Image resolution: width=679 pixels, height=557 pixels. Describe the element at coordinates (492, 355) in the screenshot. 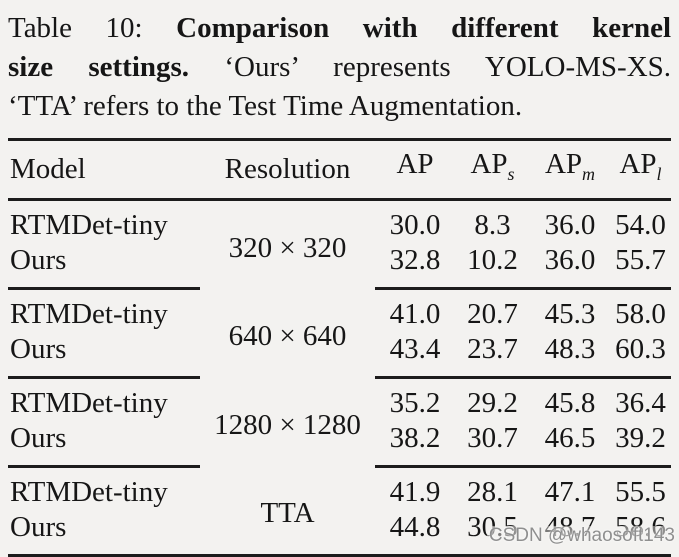

I see `ap-s-cell: 23.7` at that location.